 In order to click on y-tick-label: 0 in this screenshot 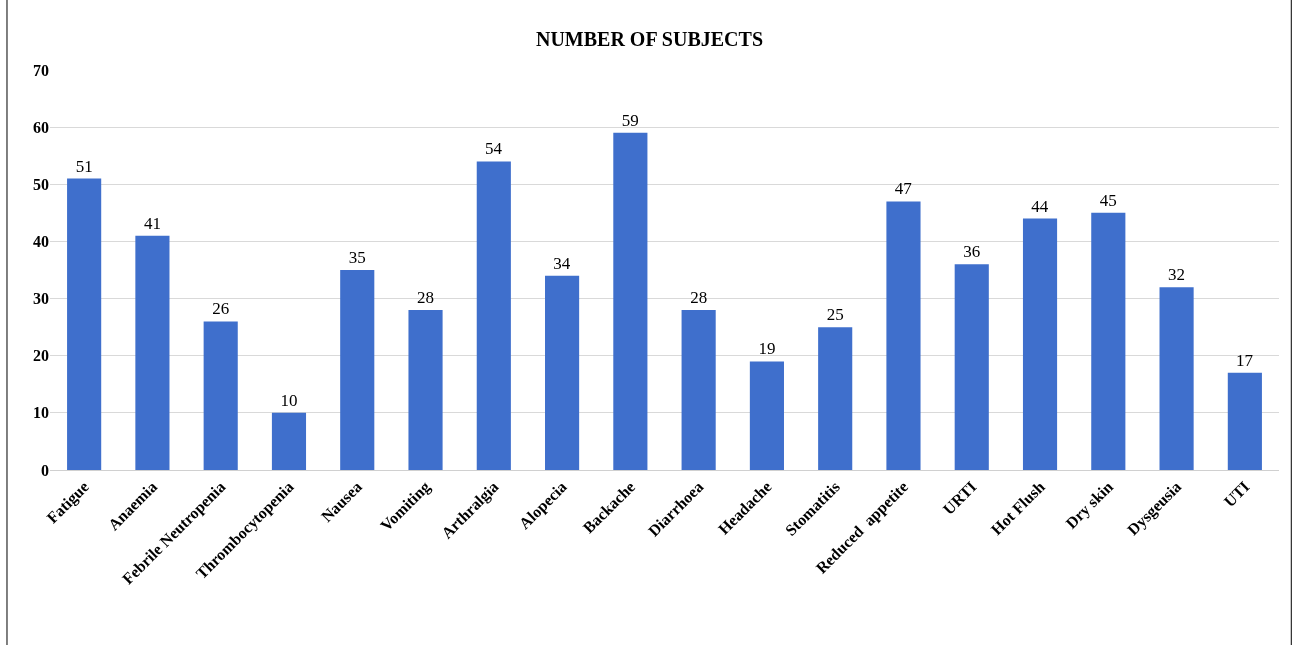, I will do `click(45, 470)`.